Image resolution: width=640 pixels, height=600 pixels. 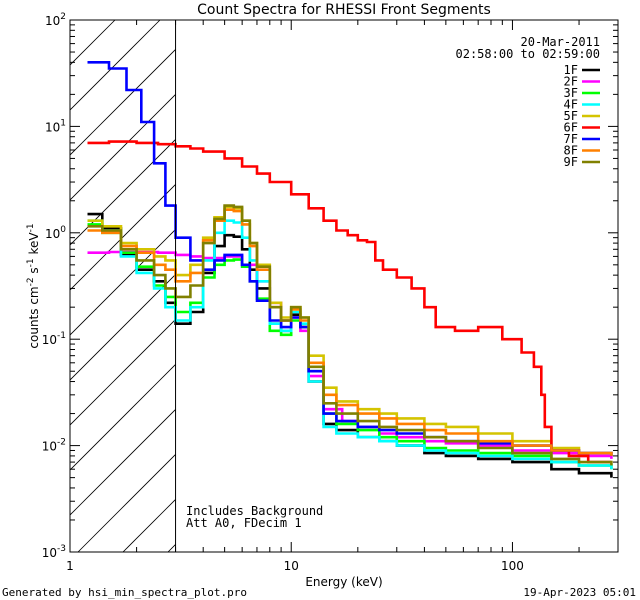 What do you see at coordinates (343, 582) in the screenshot?
I see `x-axis-label: Energy (keV)` at bounding box center [343, 582].